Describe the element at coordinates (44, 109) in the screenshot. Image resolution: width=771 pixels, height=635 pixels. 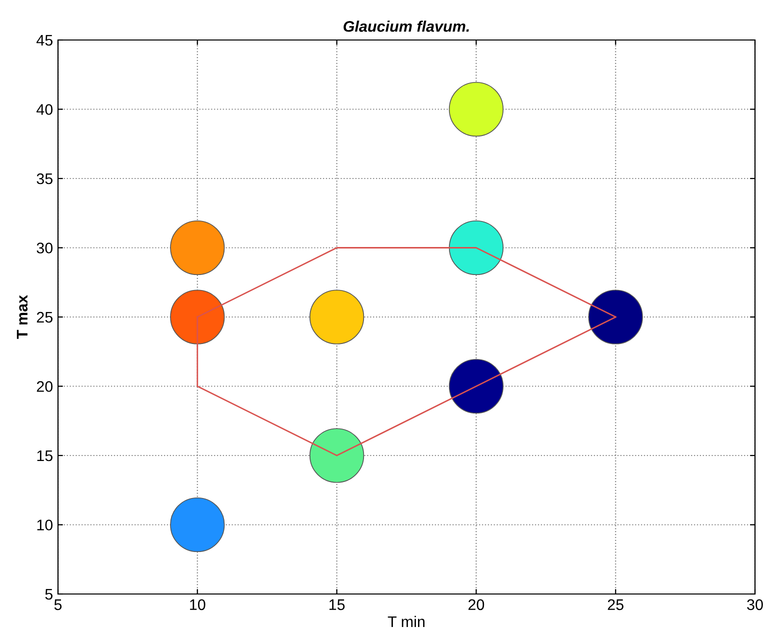
I see `y-tick-label: 40` at that location.